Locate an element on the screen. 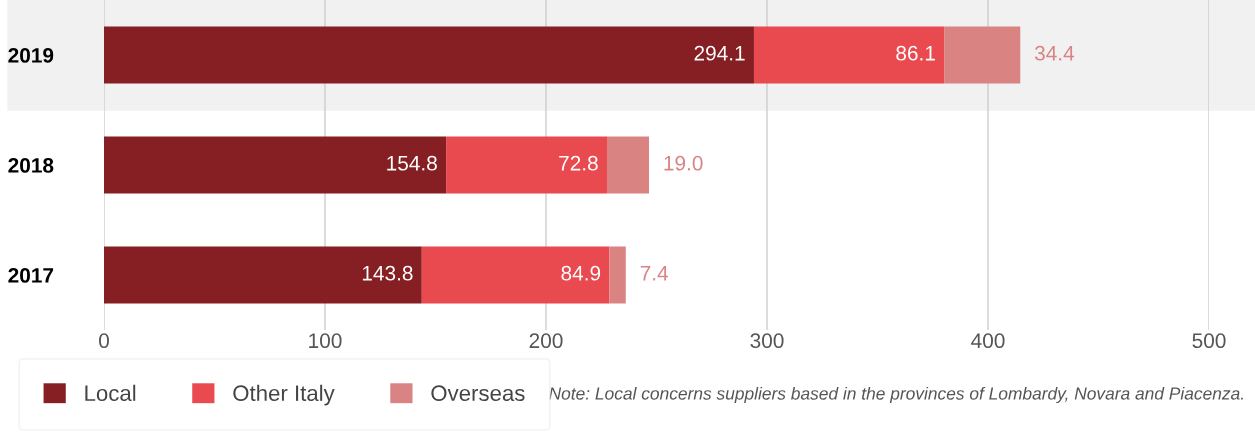 The height and width of the screenshot is (441, 1255). y-tick-label: 2018 is located at coordinates (31, 165).